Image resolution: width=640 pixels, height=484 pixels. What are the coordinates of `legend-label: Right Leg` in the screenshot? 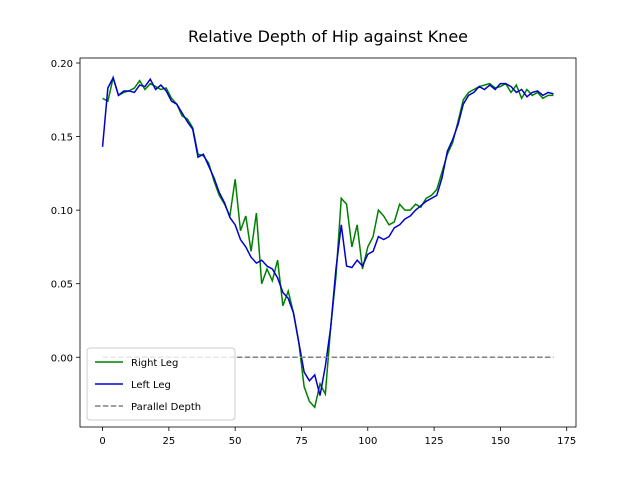 It's located at (154, 363).